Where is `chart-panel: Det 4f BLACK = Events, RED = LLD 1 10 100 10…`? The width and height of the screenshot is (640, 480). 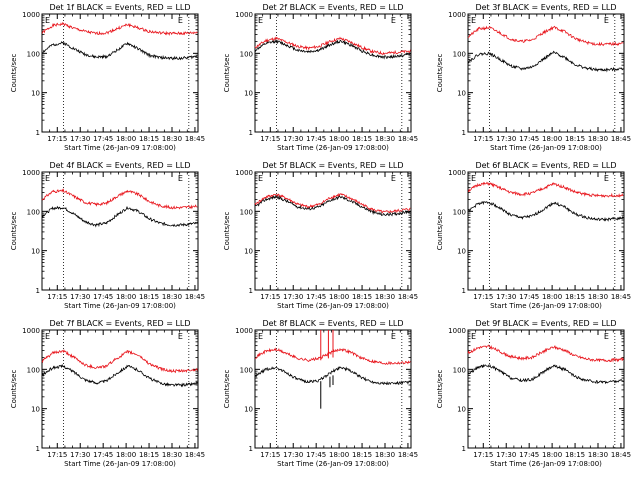
chart-panel: Det 4f BLACK = Events, RED = LLD 1 10 100 10… is located at coordinates (107, 235).